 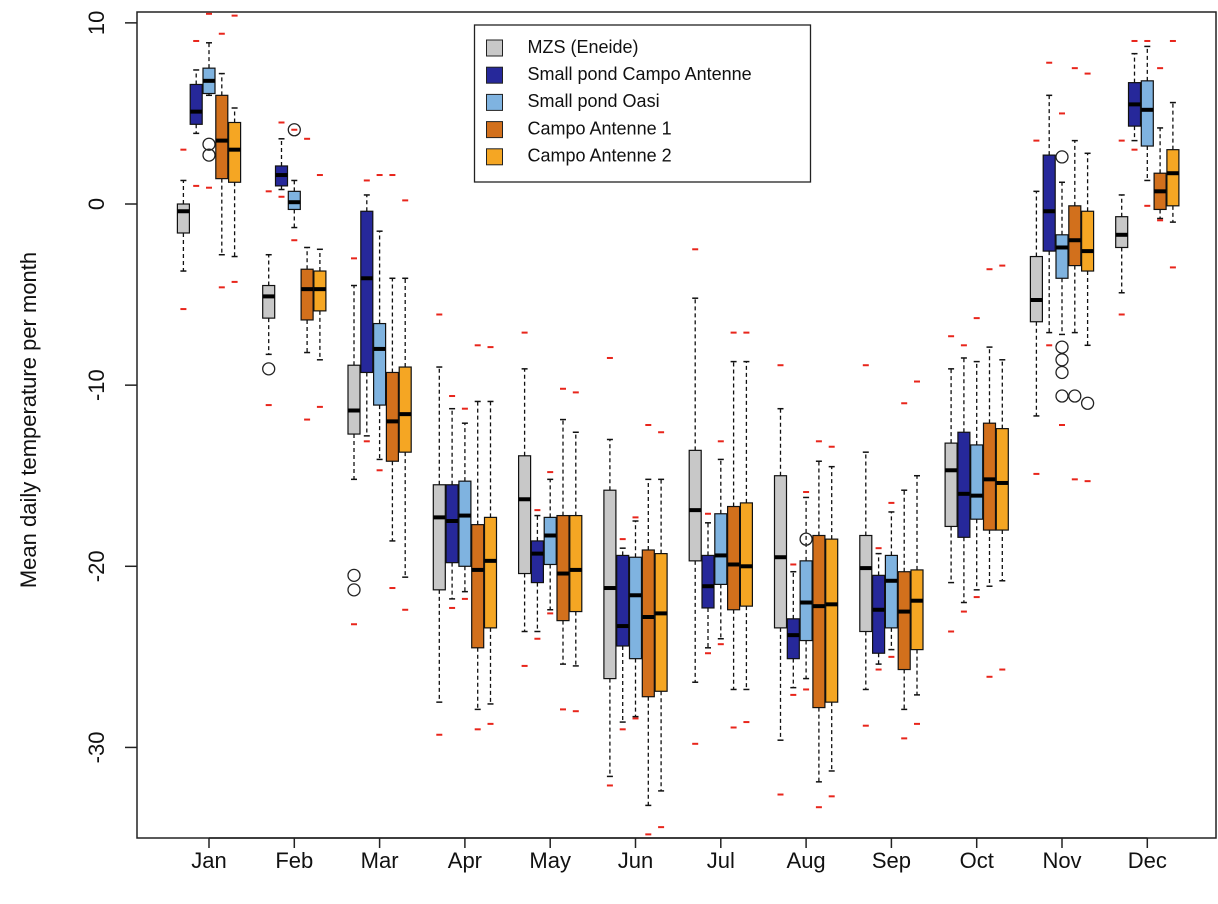 I want to click on x-tick-label: Mar, so click(x=380, y=860).